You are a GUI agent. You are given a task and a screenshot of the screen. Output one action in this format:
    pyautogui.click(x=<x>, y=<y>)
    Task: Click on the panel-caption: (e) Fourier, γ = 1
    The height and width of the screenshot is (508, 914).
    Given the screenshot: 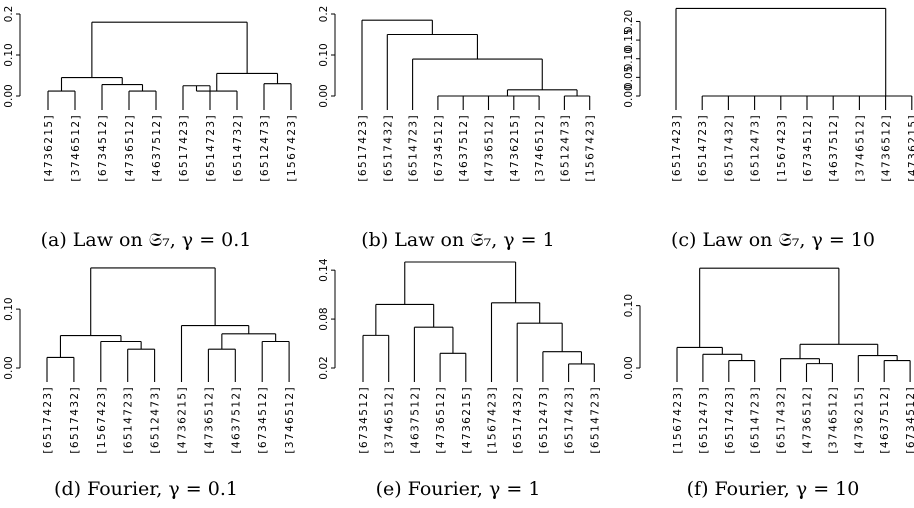 What is the action you would take?
    pyautogui.click(x=458, y=489)
    